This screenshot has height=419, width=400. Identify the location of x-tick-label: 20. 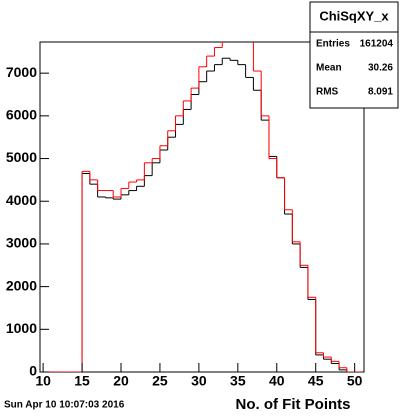
(121, 381).